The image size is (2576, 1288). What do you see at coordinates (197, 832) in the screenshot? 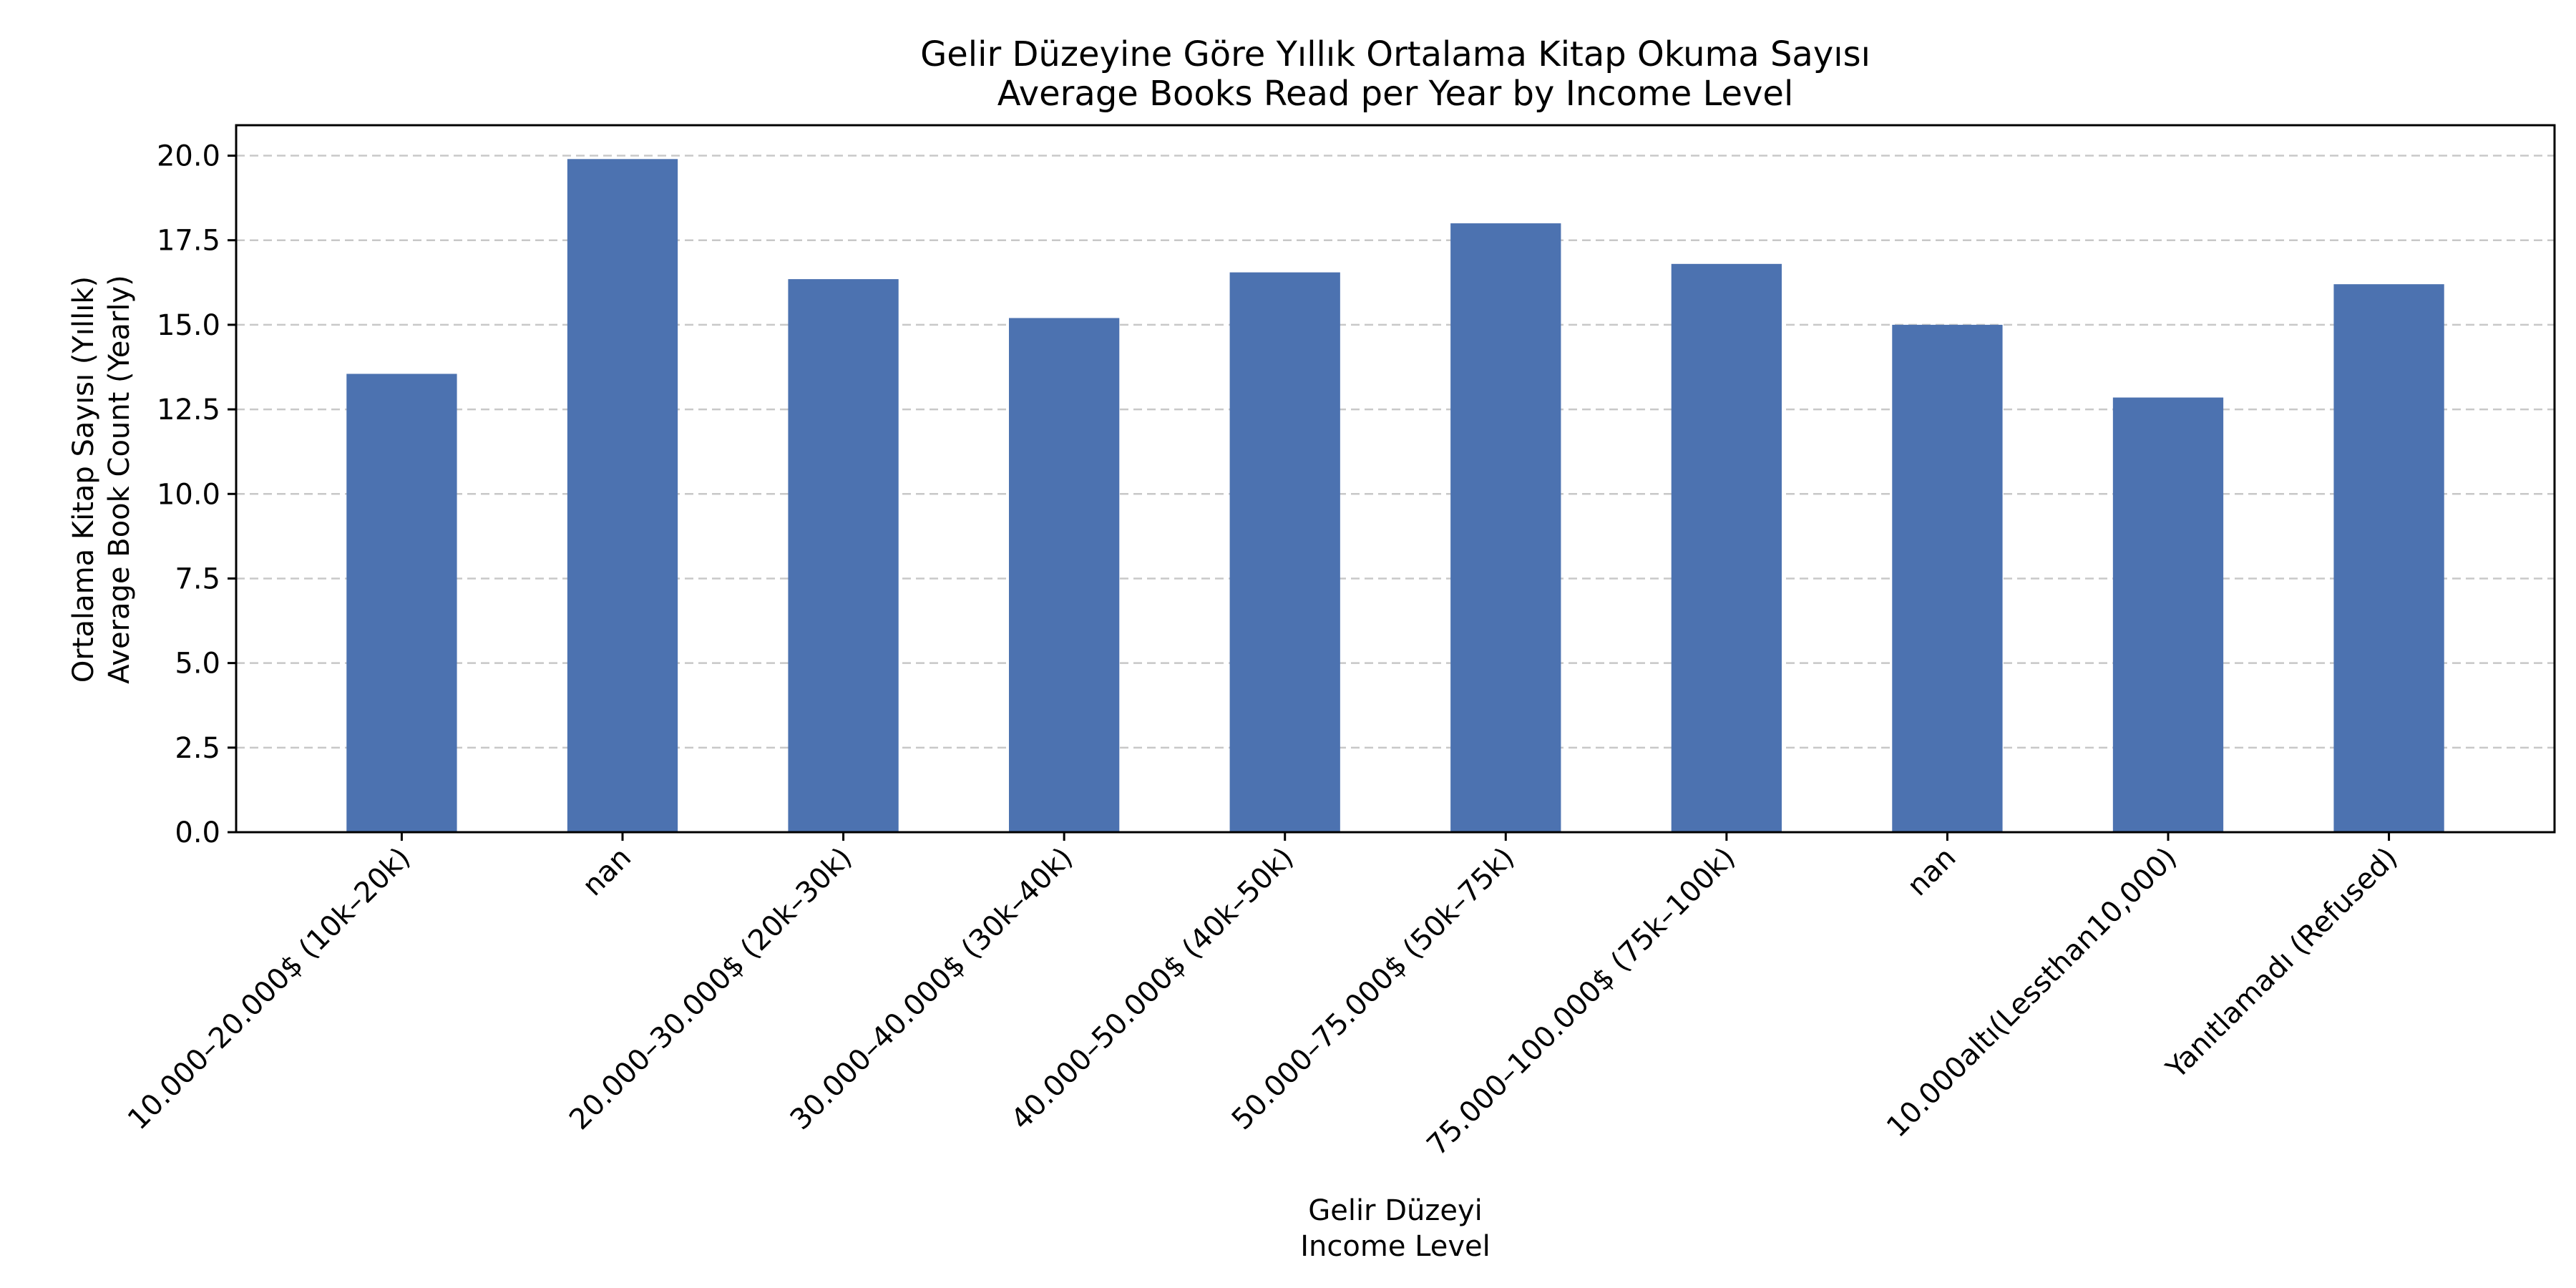
I see `y-tick-label: 0.0` at bounding box center [197, 832].